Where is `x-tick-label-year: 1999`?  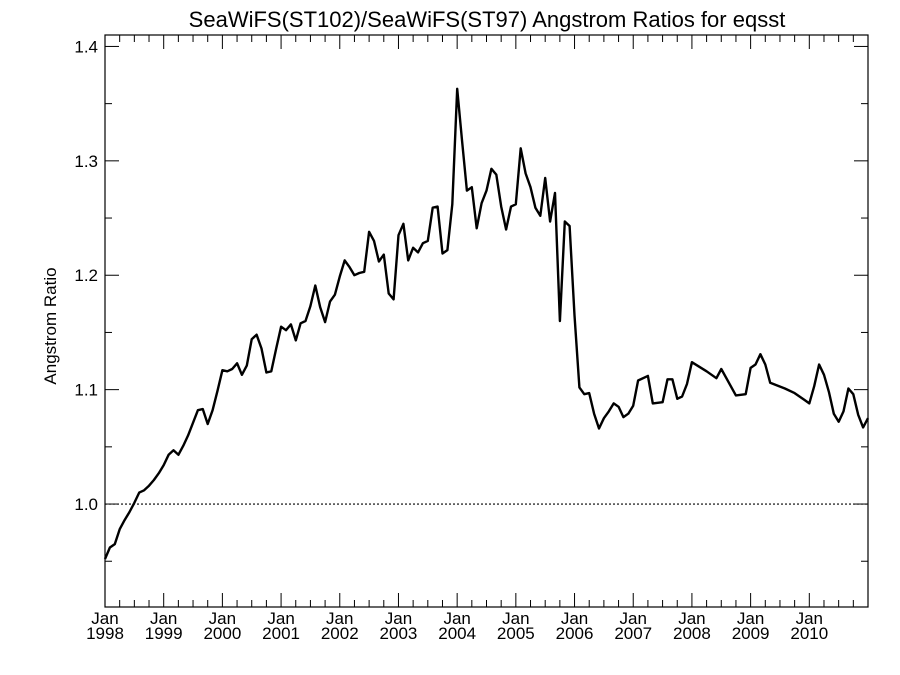 x-tick-label-year: 1999 is located at coordinates (164, 633).